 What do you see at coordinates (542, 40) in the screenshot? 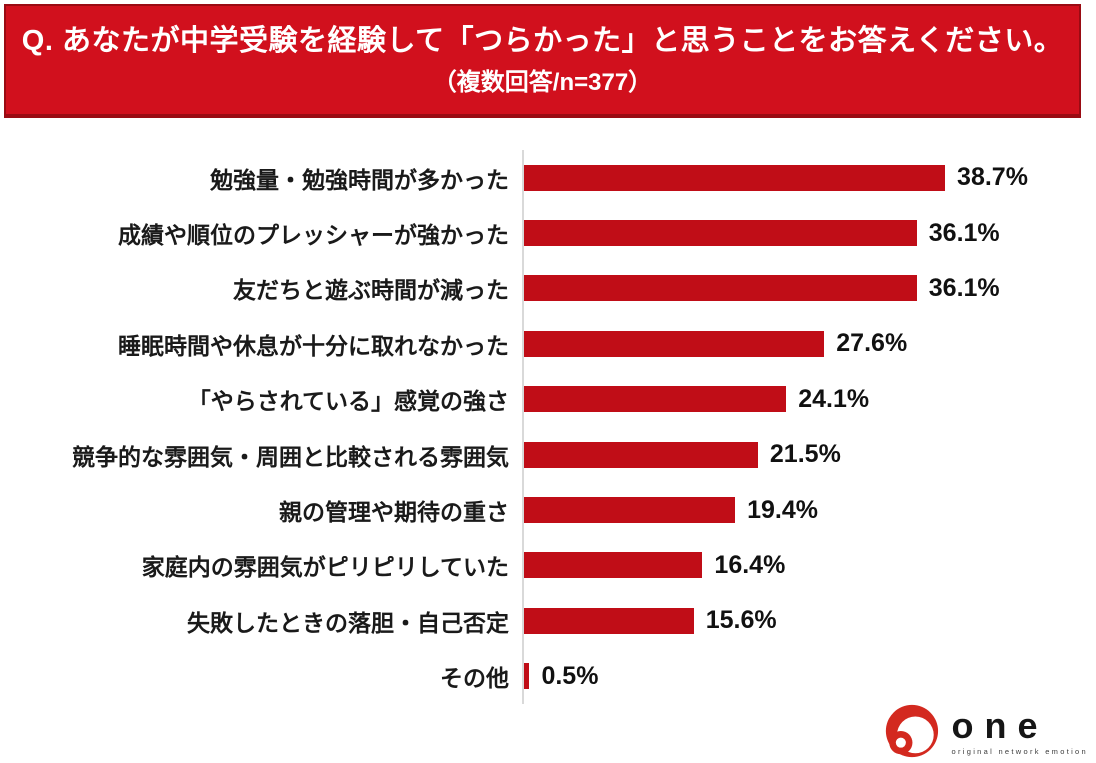
I see `question-title: Q. あなたが中学受験を経験して「つらかった」と思うことをお答えください。` at bounding box center [542, 40].